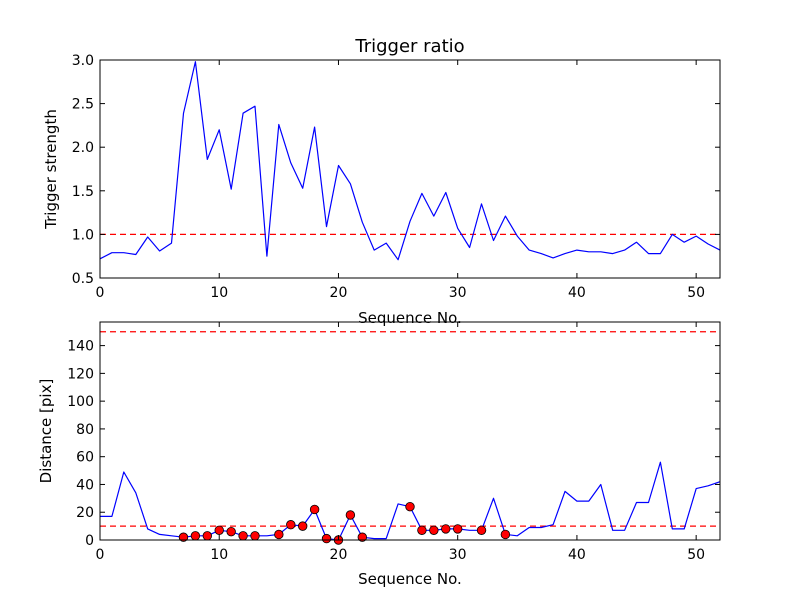 This screenshot has height=600, width=800. Describe the element at coordinates (83, 105) in the screenshot. I see `y-tick-label: 2.5` at that location.